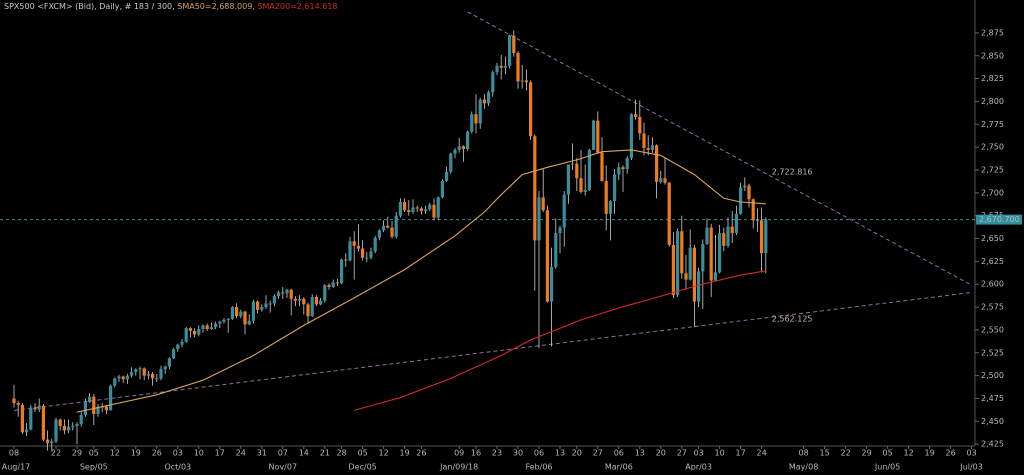  Describe the element at coordinates (363, 453) in the screenshot. I see `x-tick-label: 05` at that location.